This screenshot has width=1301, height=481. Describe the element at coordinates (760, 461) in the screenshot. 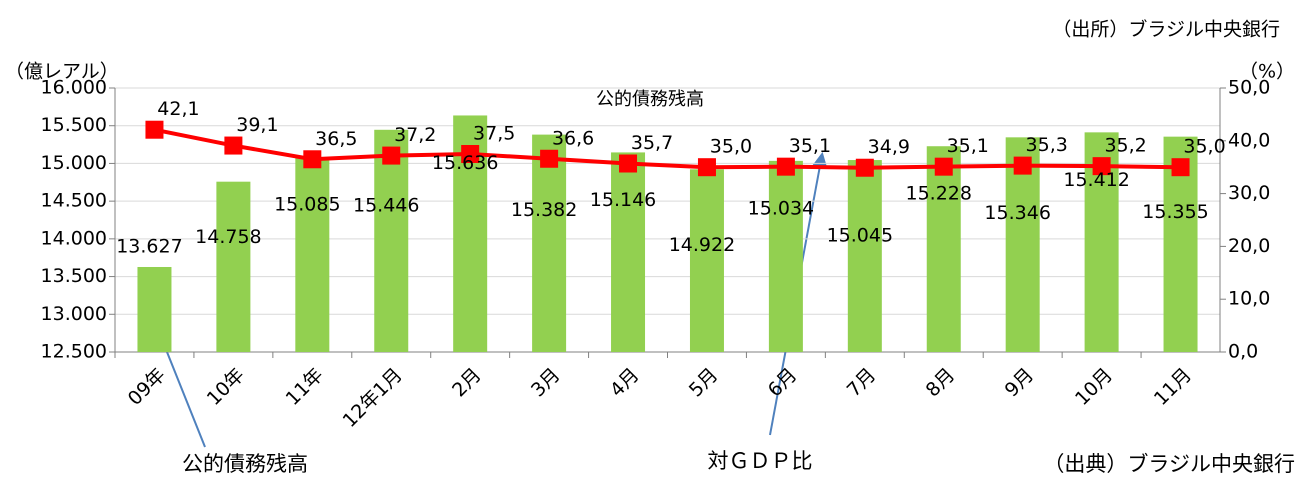

I see `annotation: 対ＧＤＰ比` at that location.